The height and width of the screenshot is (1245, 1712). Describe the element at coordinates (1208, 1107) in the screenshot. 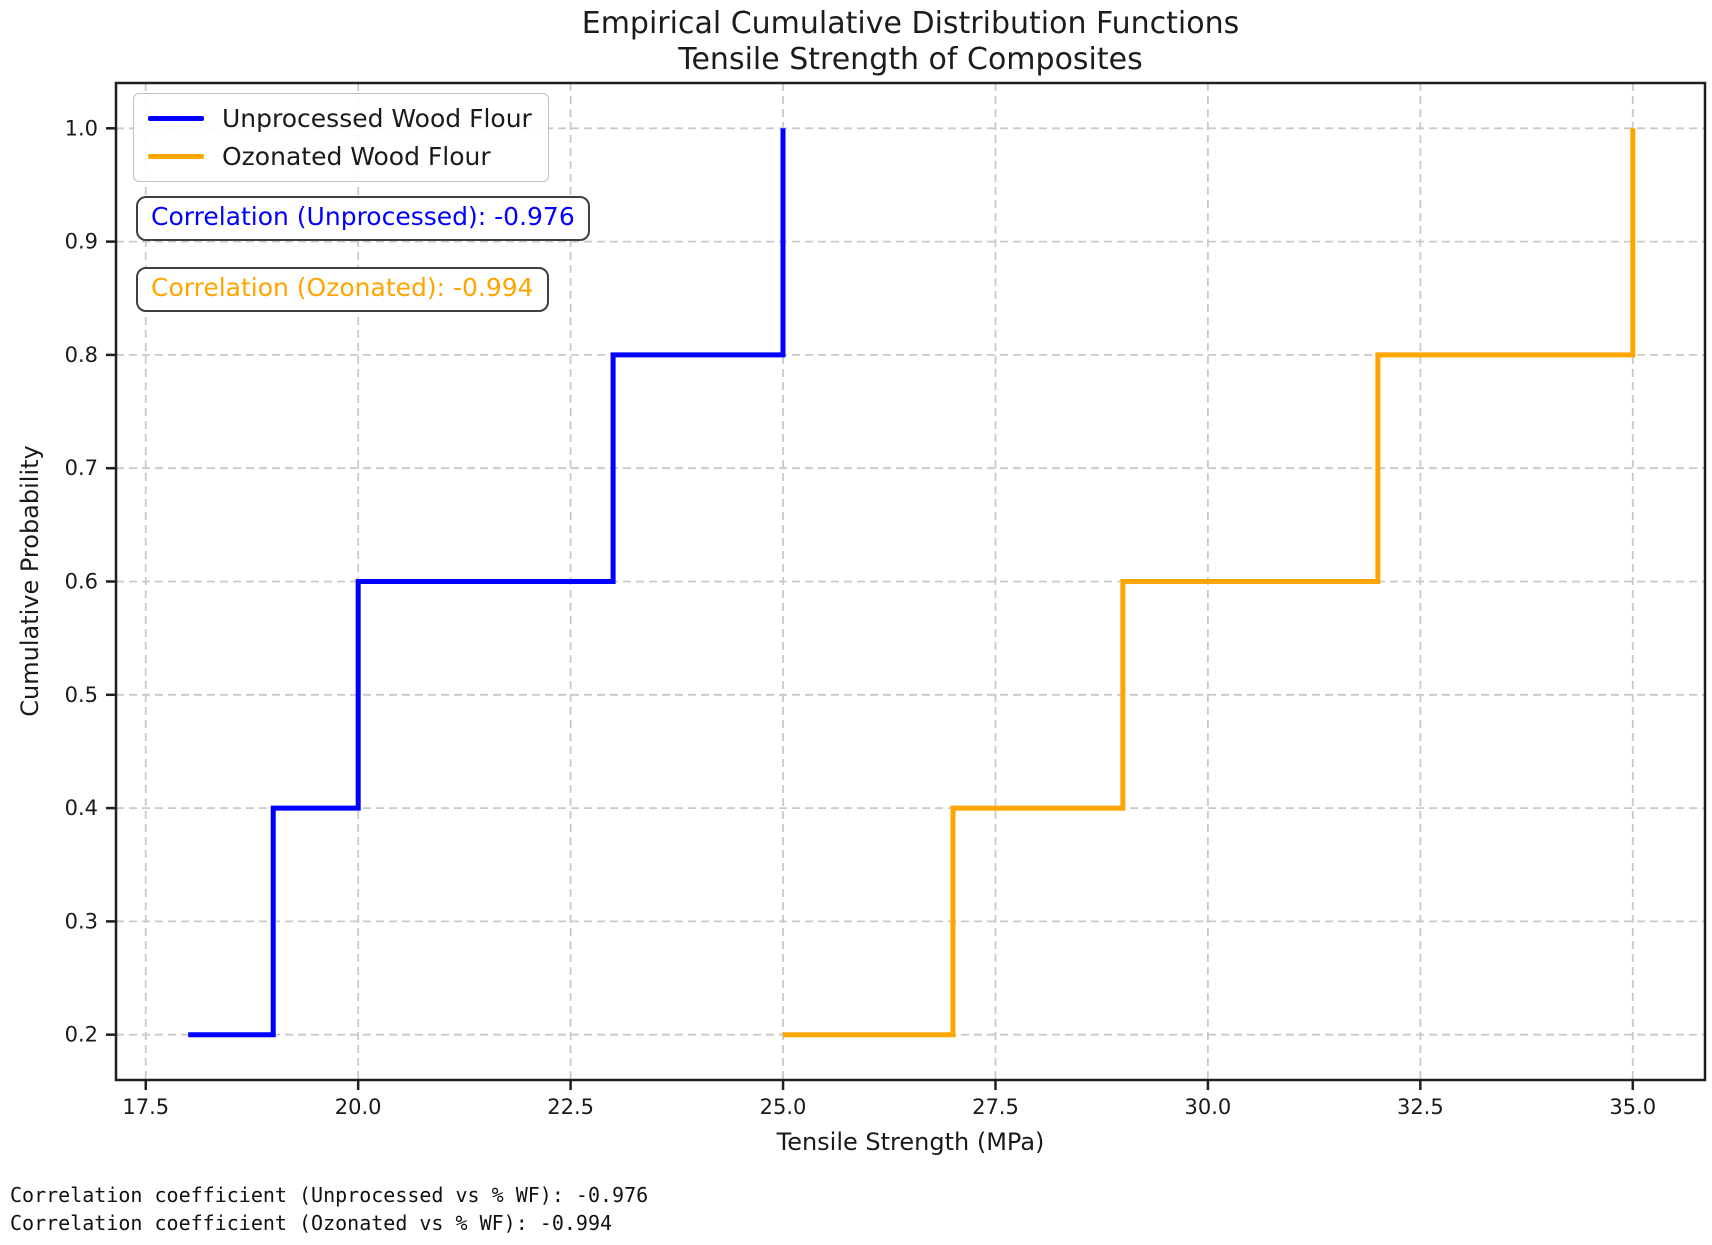

I see `x-tick-label: 30.0` at that location.